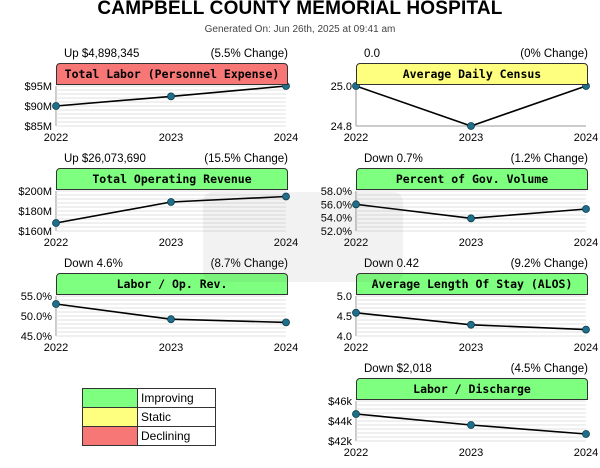 The height and width of the screenshot is (468, 600). What do you see at coordinates (391, 264) in the screenshot?
I see `summary-change-amount: Down 0.42` at bounding box center [391, 264].